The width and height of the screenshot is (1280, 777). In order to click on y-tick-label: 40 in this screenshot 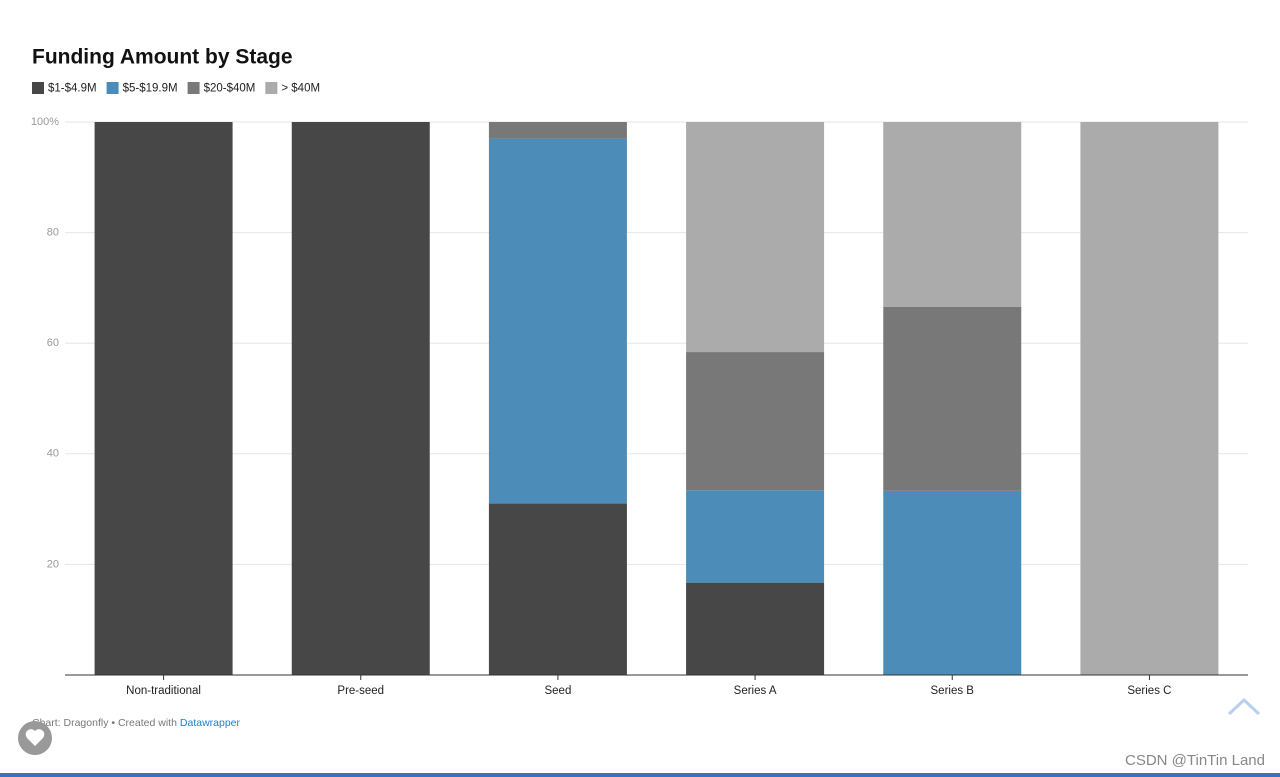, I will do `click(53, 454)`.